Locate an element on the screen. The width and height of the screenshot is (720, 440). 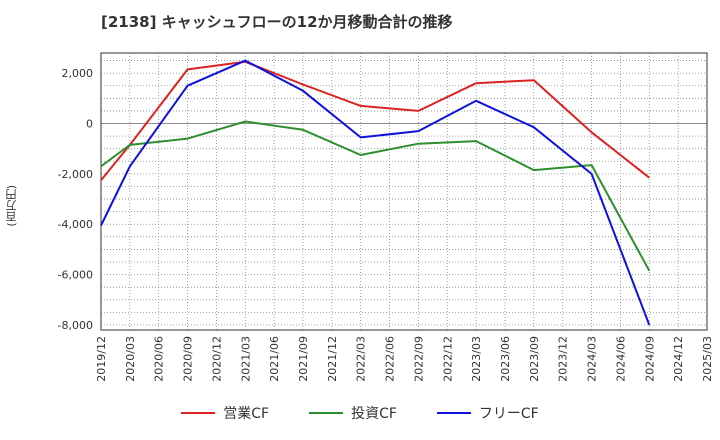
legend-swatch-free is located at coordinates (453, 413).